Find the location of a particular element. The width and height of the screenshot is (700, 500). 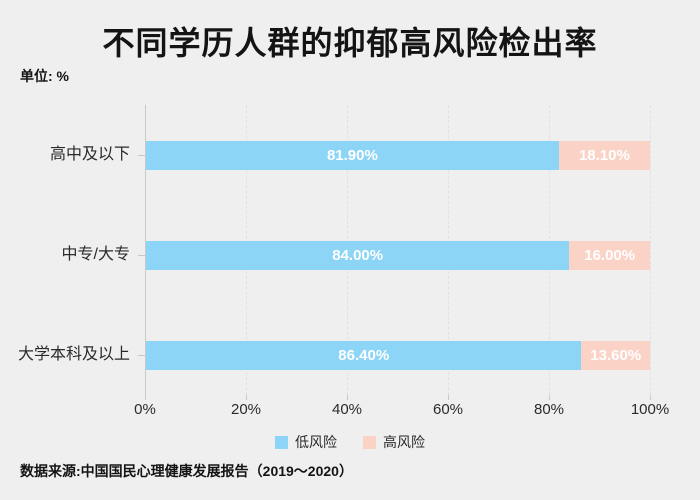

bar-value-label: 18.10% is located at coordinates (604, 155).